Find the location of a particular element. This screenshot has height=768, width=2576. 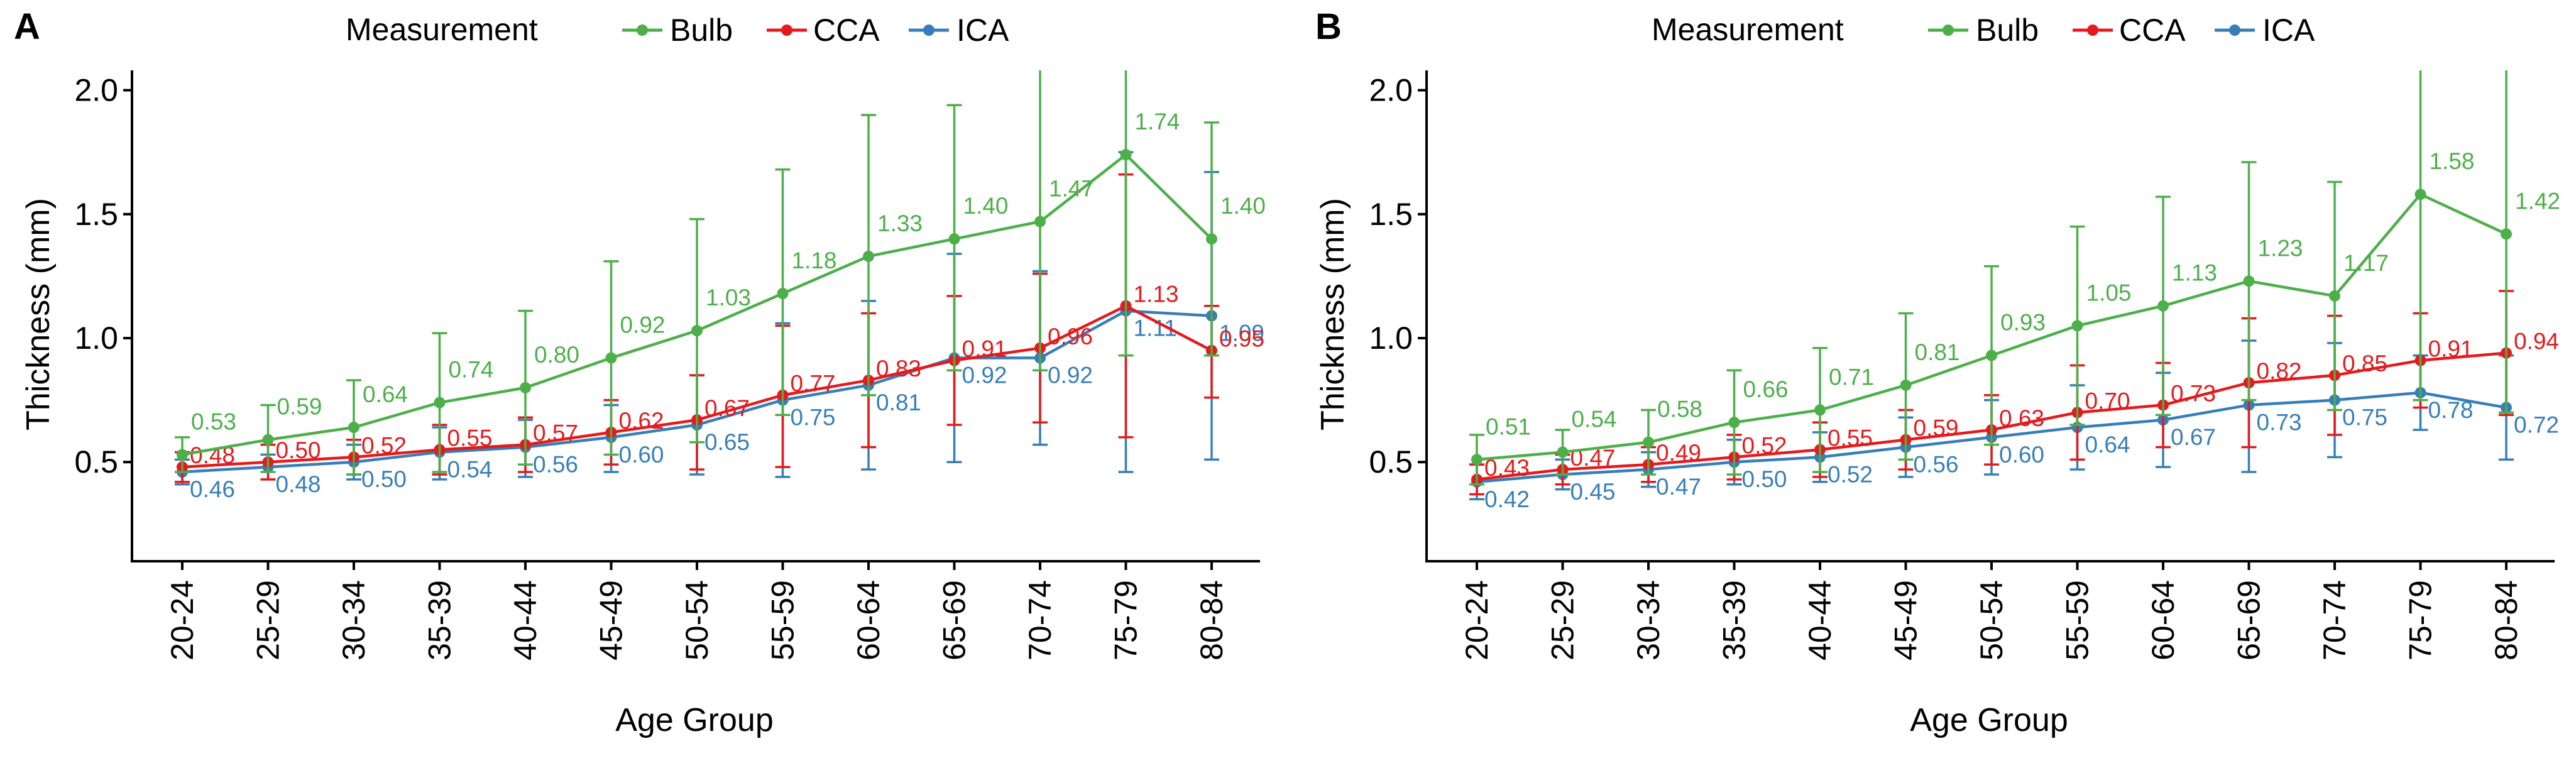

x-tick-label: 75-79 is located at coordinates (1126, 620).